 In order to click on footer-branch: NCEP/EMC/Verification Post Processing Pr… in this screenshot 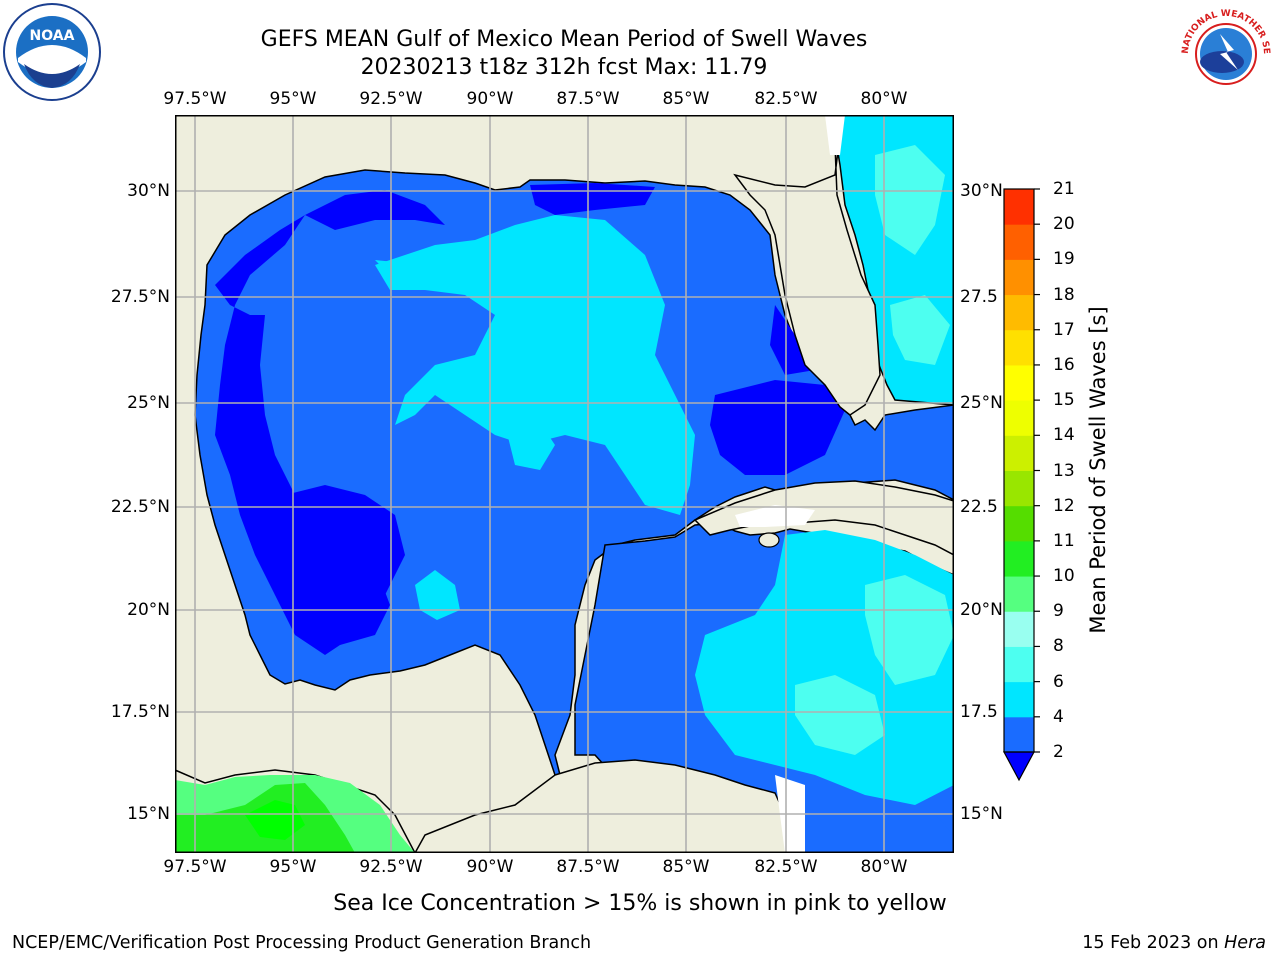, I will do `click(302, 943)`.